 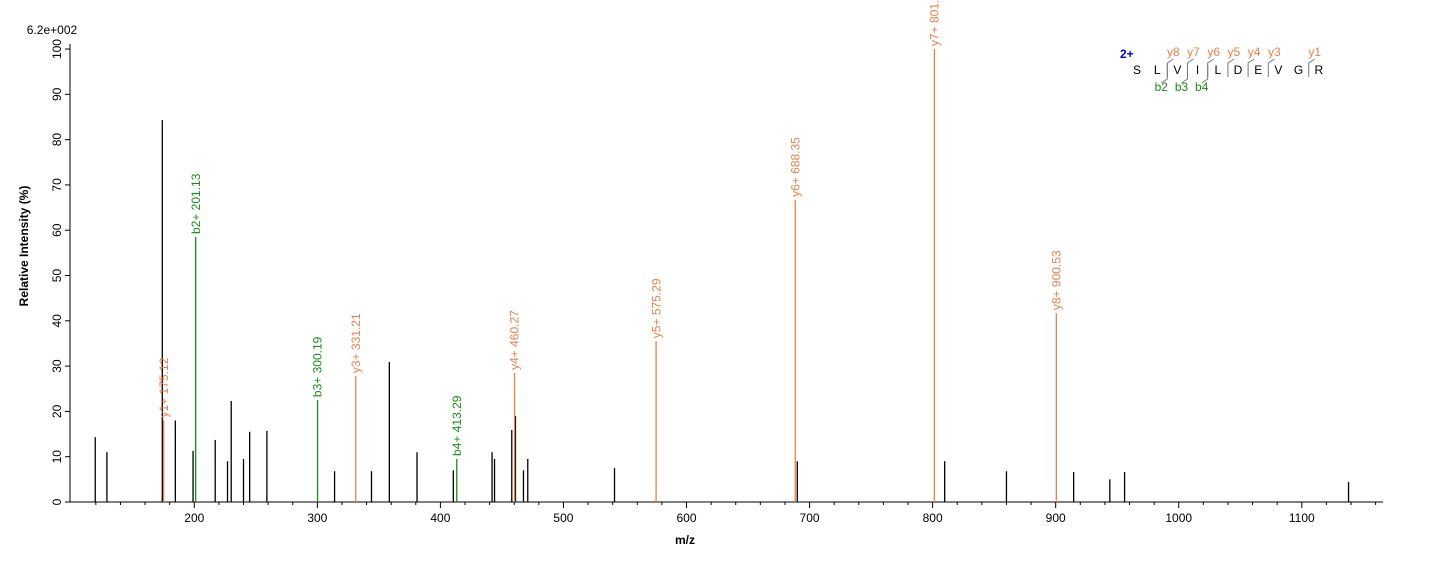 I want to click on y-ion-label: y4, so click(x=1254, y=52).